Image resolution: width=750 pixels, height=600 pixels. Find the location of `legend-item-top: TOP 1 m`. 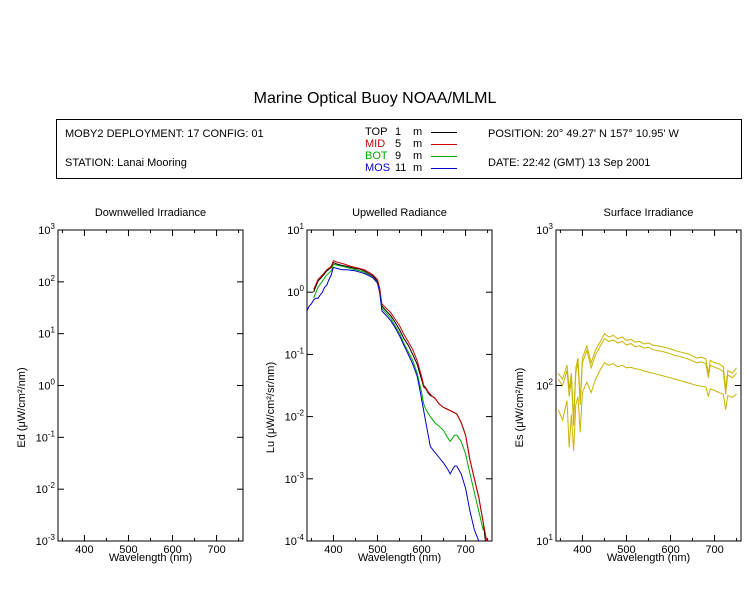

legend-item-top: TOP 1 m is located at coordinates (415, 132).